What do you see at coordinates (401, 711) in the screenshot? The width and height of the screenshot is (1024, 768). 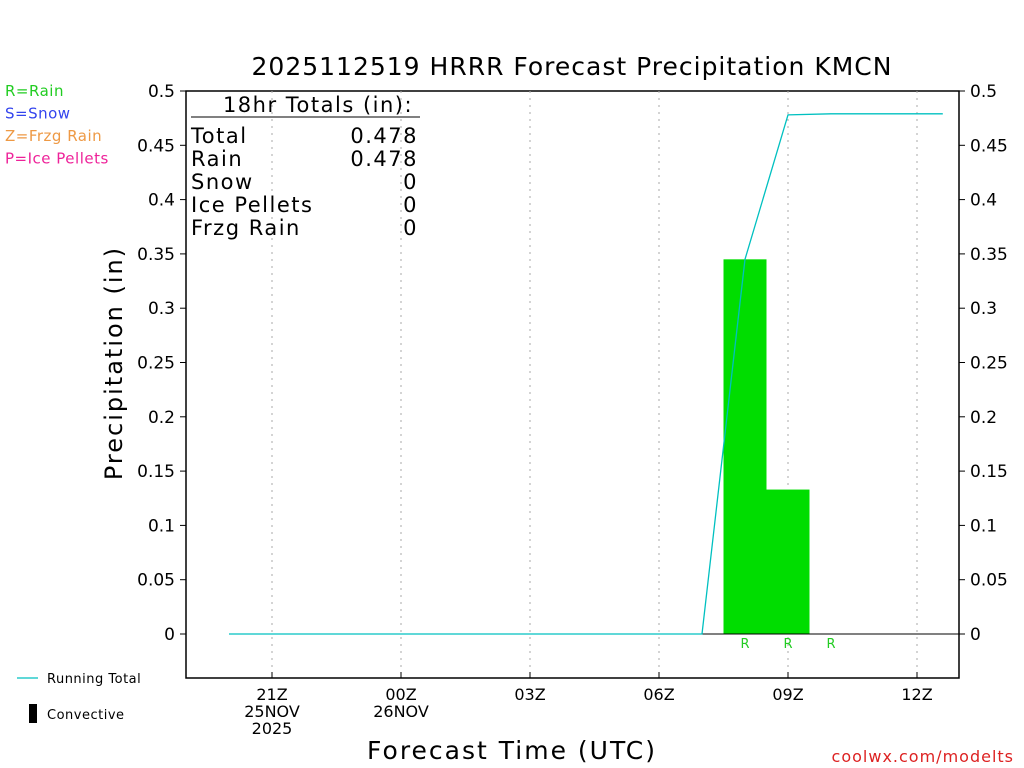 I see `x-tick-label: 26NOV` at bounding box center [401, 711].